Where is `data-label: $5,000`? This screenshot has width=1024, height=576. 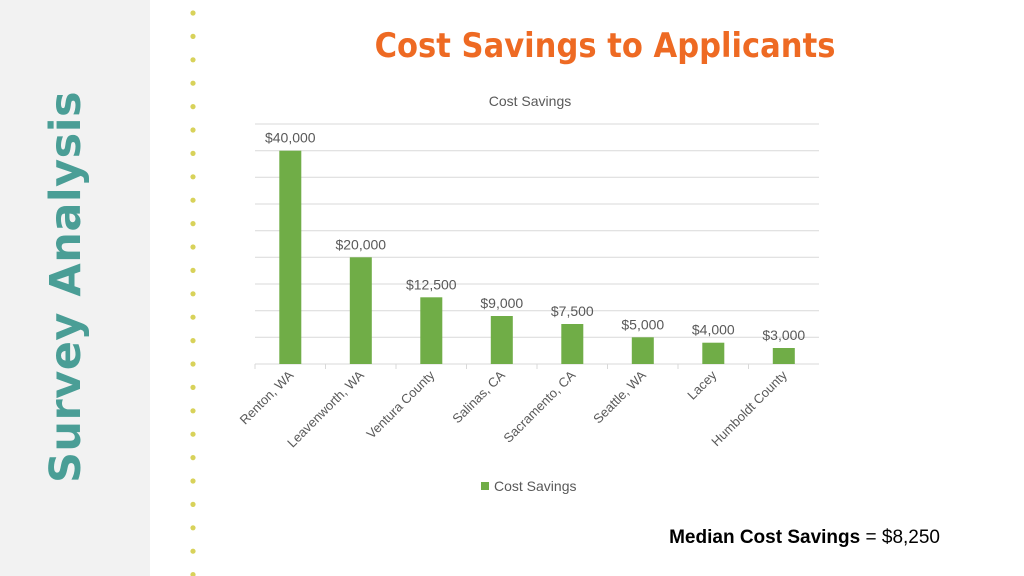 data-label: $5,000 is located at coordinates (642, 324).